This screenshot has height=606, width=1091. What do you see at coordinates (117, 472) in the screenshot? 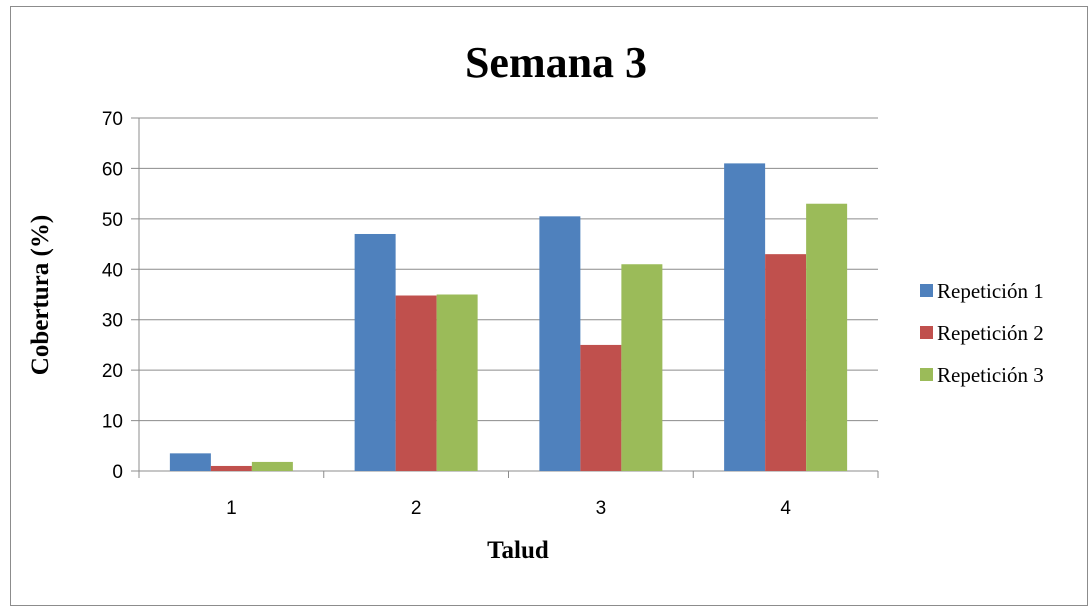
I see `y-tick-label: 0` at bounding box center [117, 472].